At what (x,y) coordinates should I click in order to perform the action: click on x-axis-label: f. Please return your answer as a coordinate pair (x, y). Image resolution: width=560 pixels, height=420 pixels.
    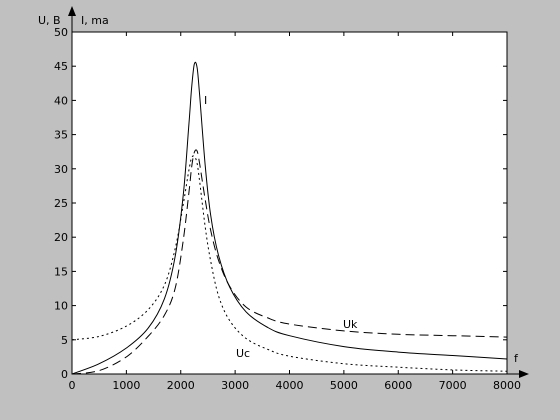
    Looking at the image, I should click on (516, 358).